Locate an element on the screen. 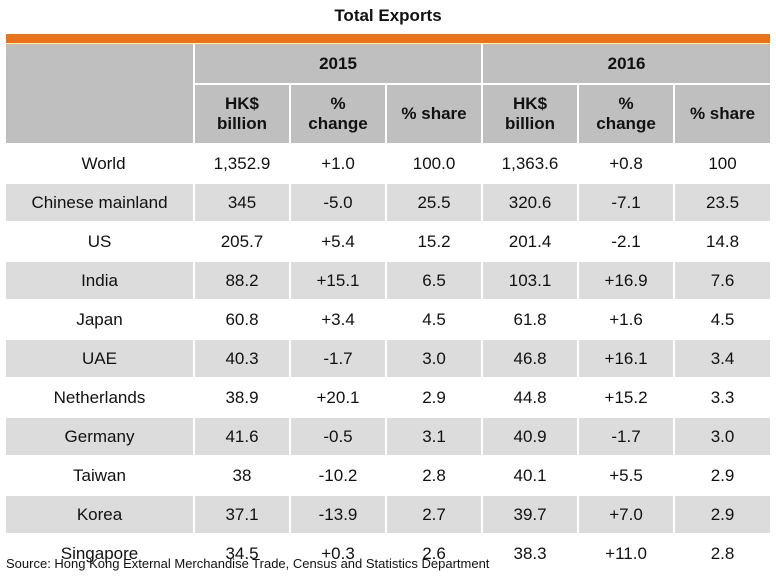  table-cell: 23.5 is located at coordinates (722, 203).